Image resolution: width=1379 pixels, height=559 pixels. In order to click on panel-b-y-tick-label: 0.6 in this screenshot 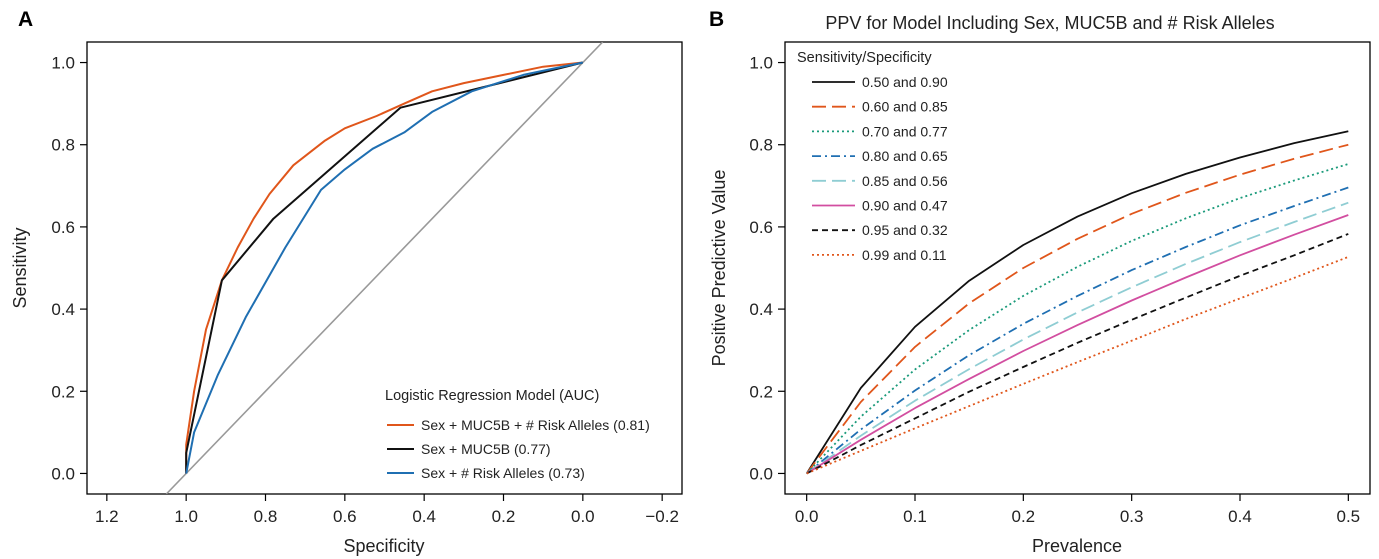, I will do `click(761, 227)`.